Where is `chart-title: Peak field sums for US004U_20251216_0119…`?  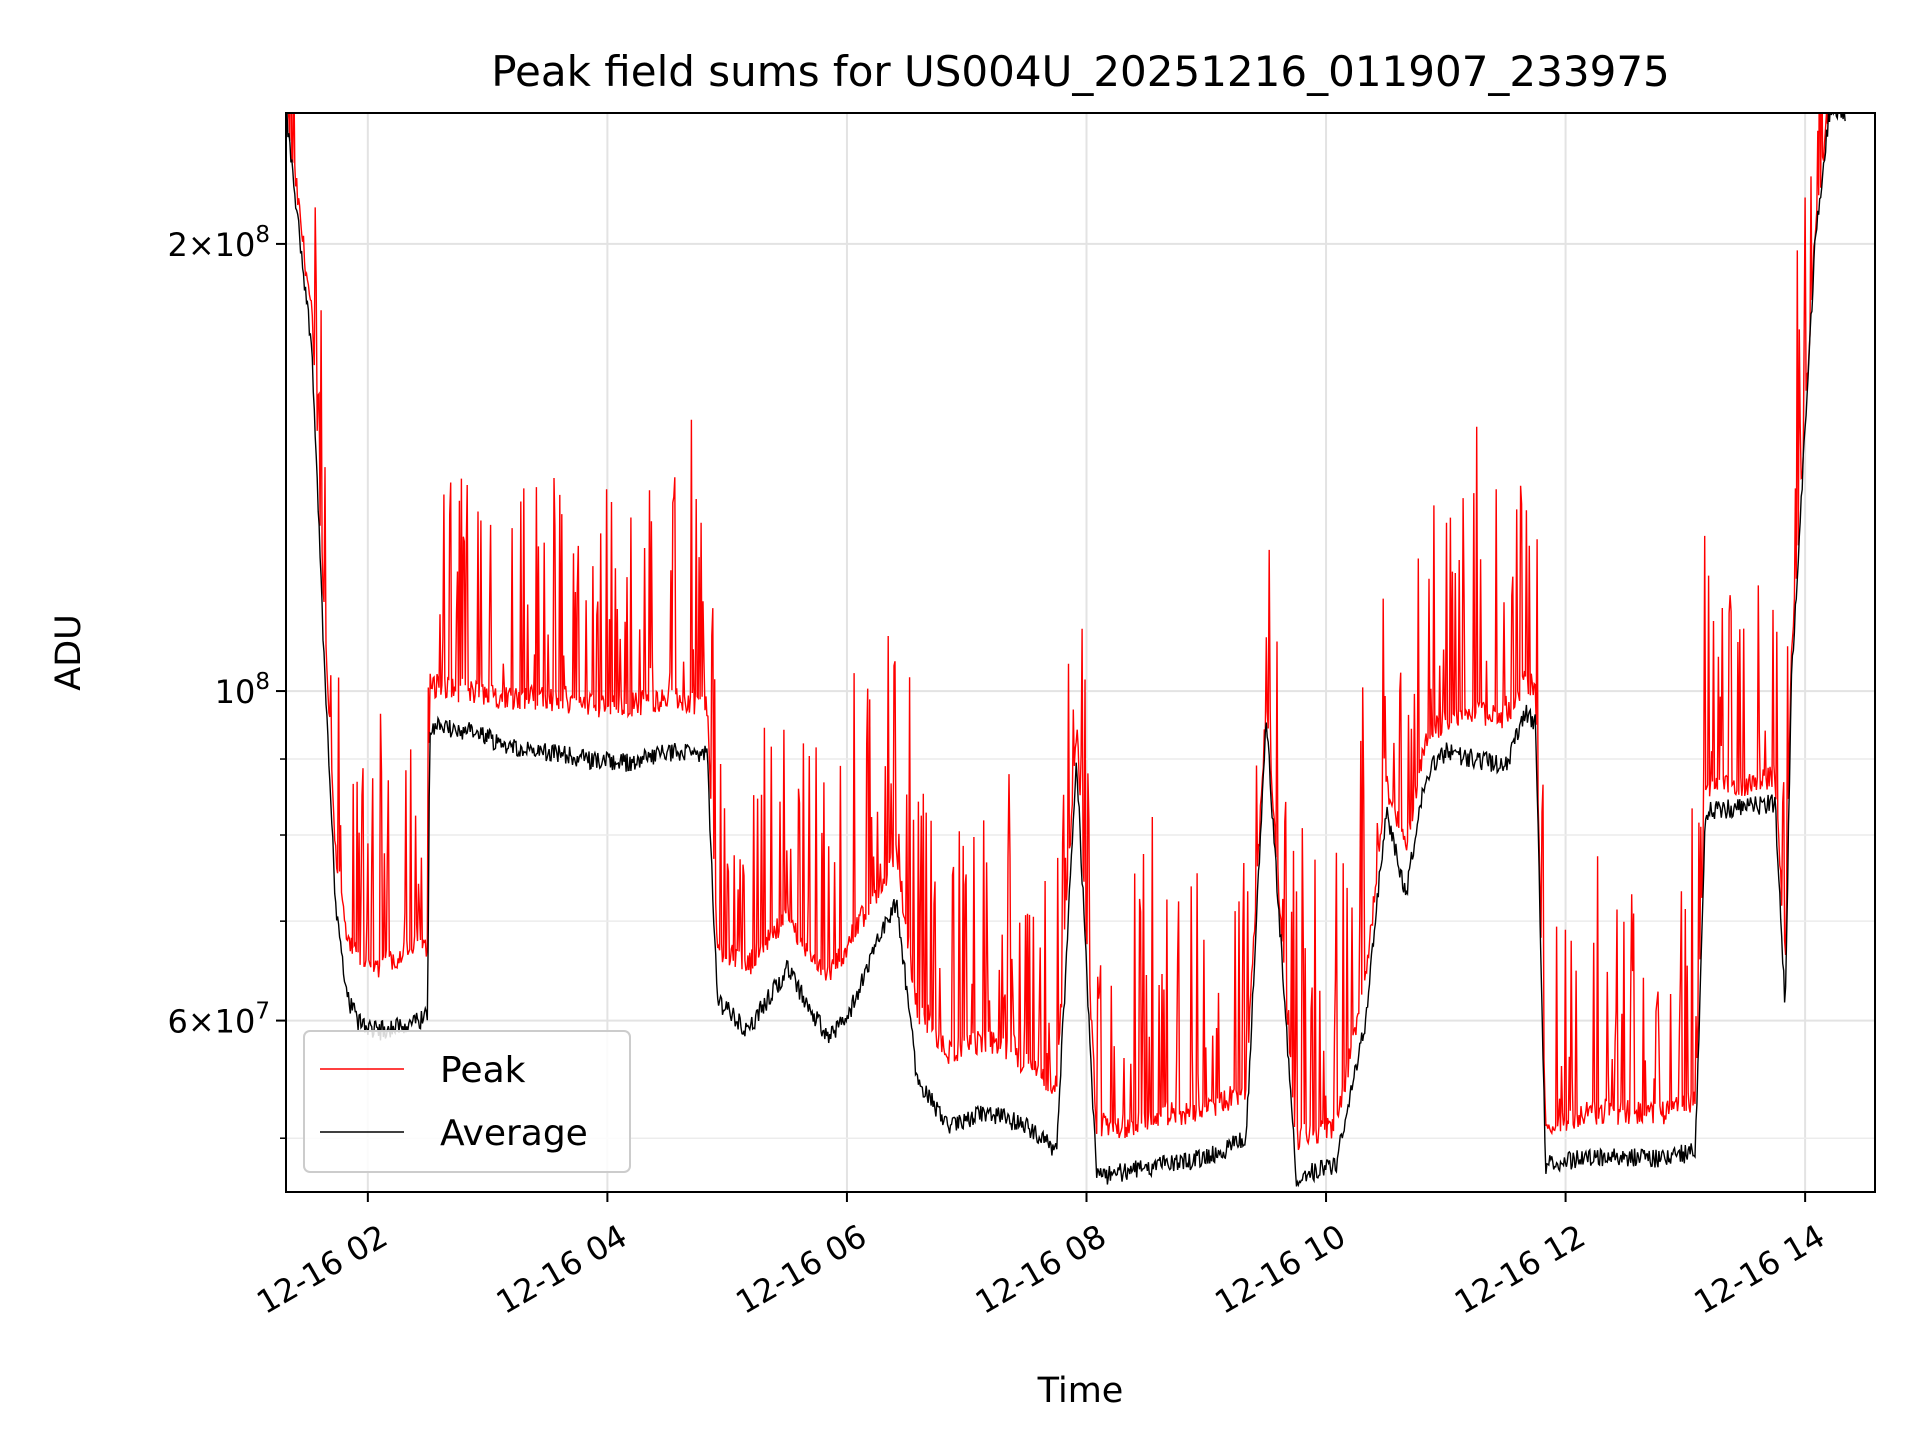
chart-title: Peak field sums for US004U_20251216_0119… is located at coordinates (1080, 71).